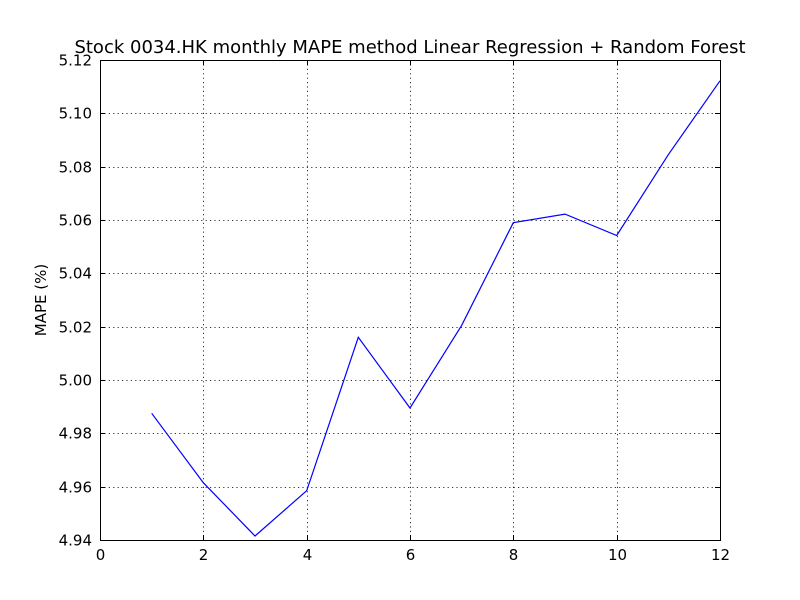 This screenshot has width=800, height=600. What do you see at coordinates (75, 274) in the screenshot?
I see `y-tick-label: 5.04` at bounding box center [75, 274].